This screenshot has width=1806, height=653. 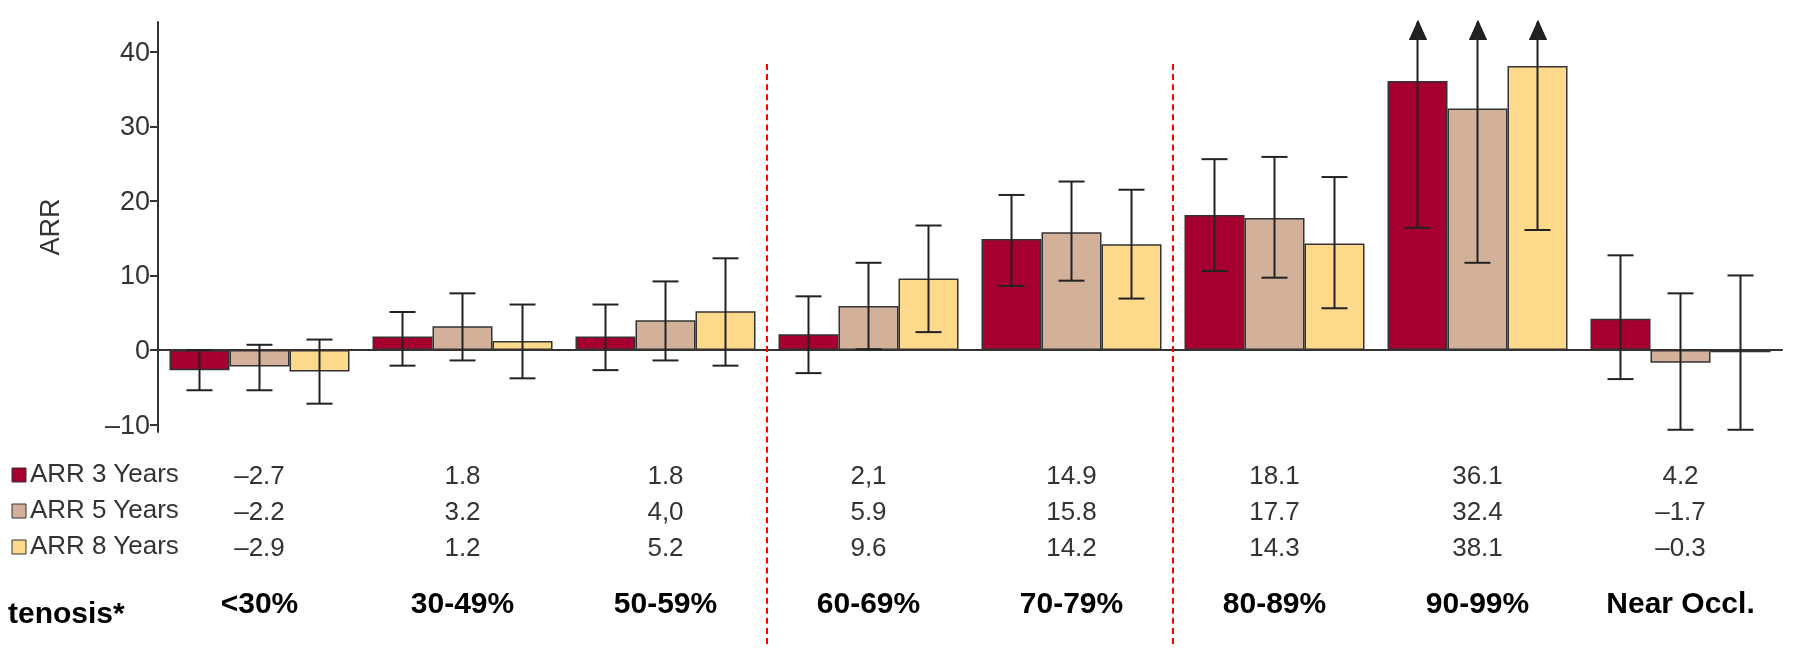 What do you see at coordinates (868, 602) in the screenshot?
I see `x-tick-label: 60-69%` at bounding box center [868, 602].